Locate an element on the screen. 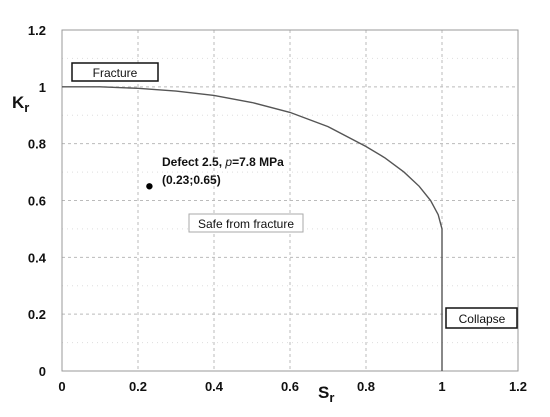 The image size is (550, 417). y-tick-label: 0.8 is located at coordinates (37, 144).